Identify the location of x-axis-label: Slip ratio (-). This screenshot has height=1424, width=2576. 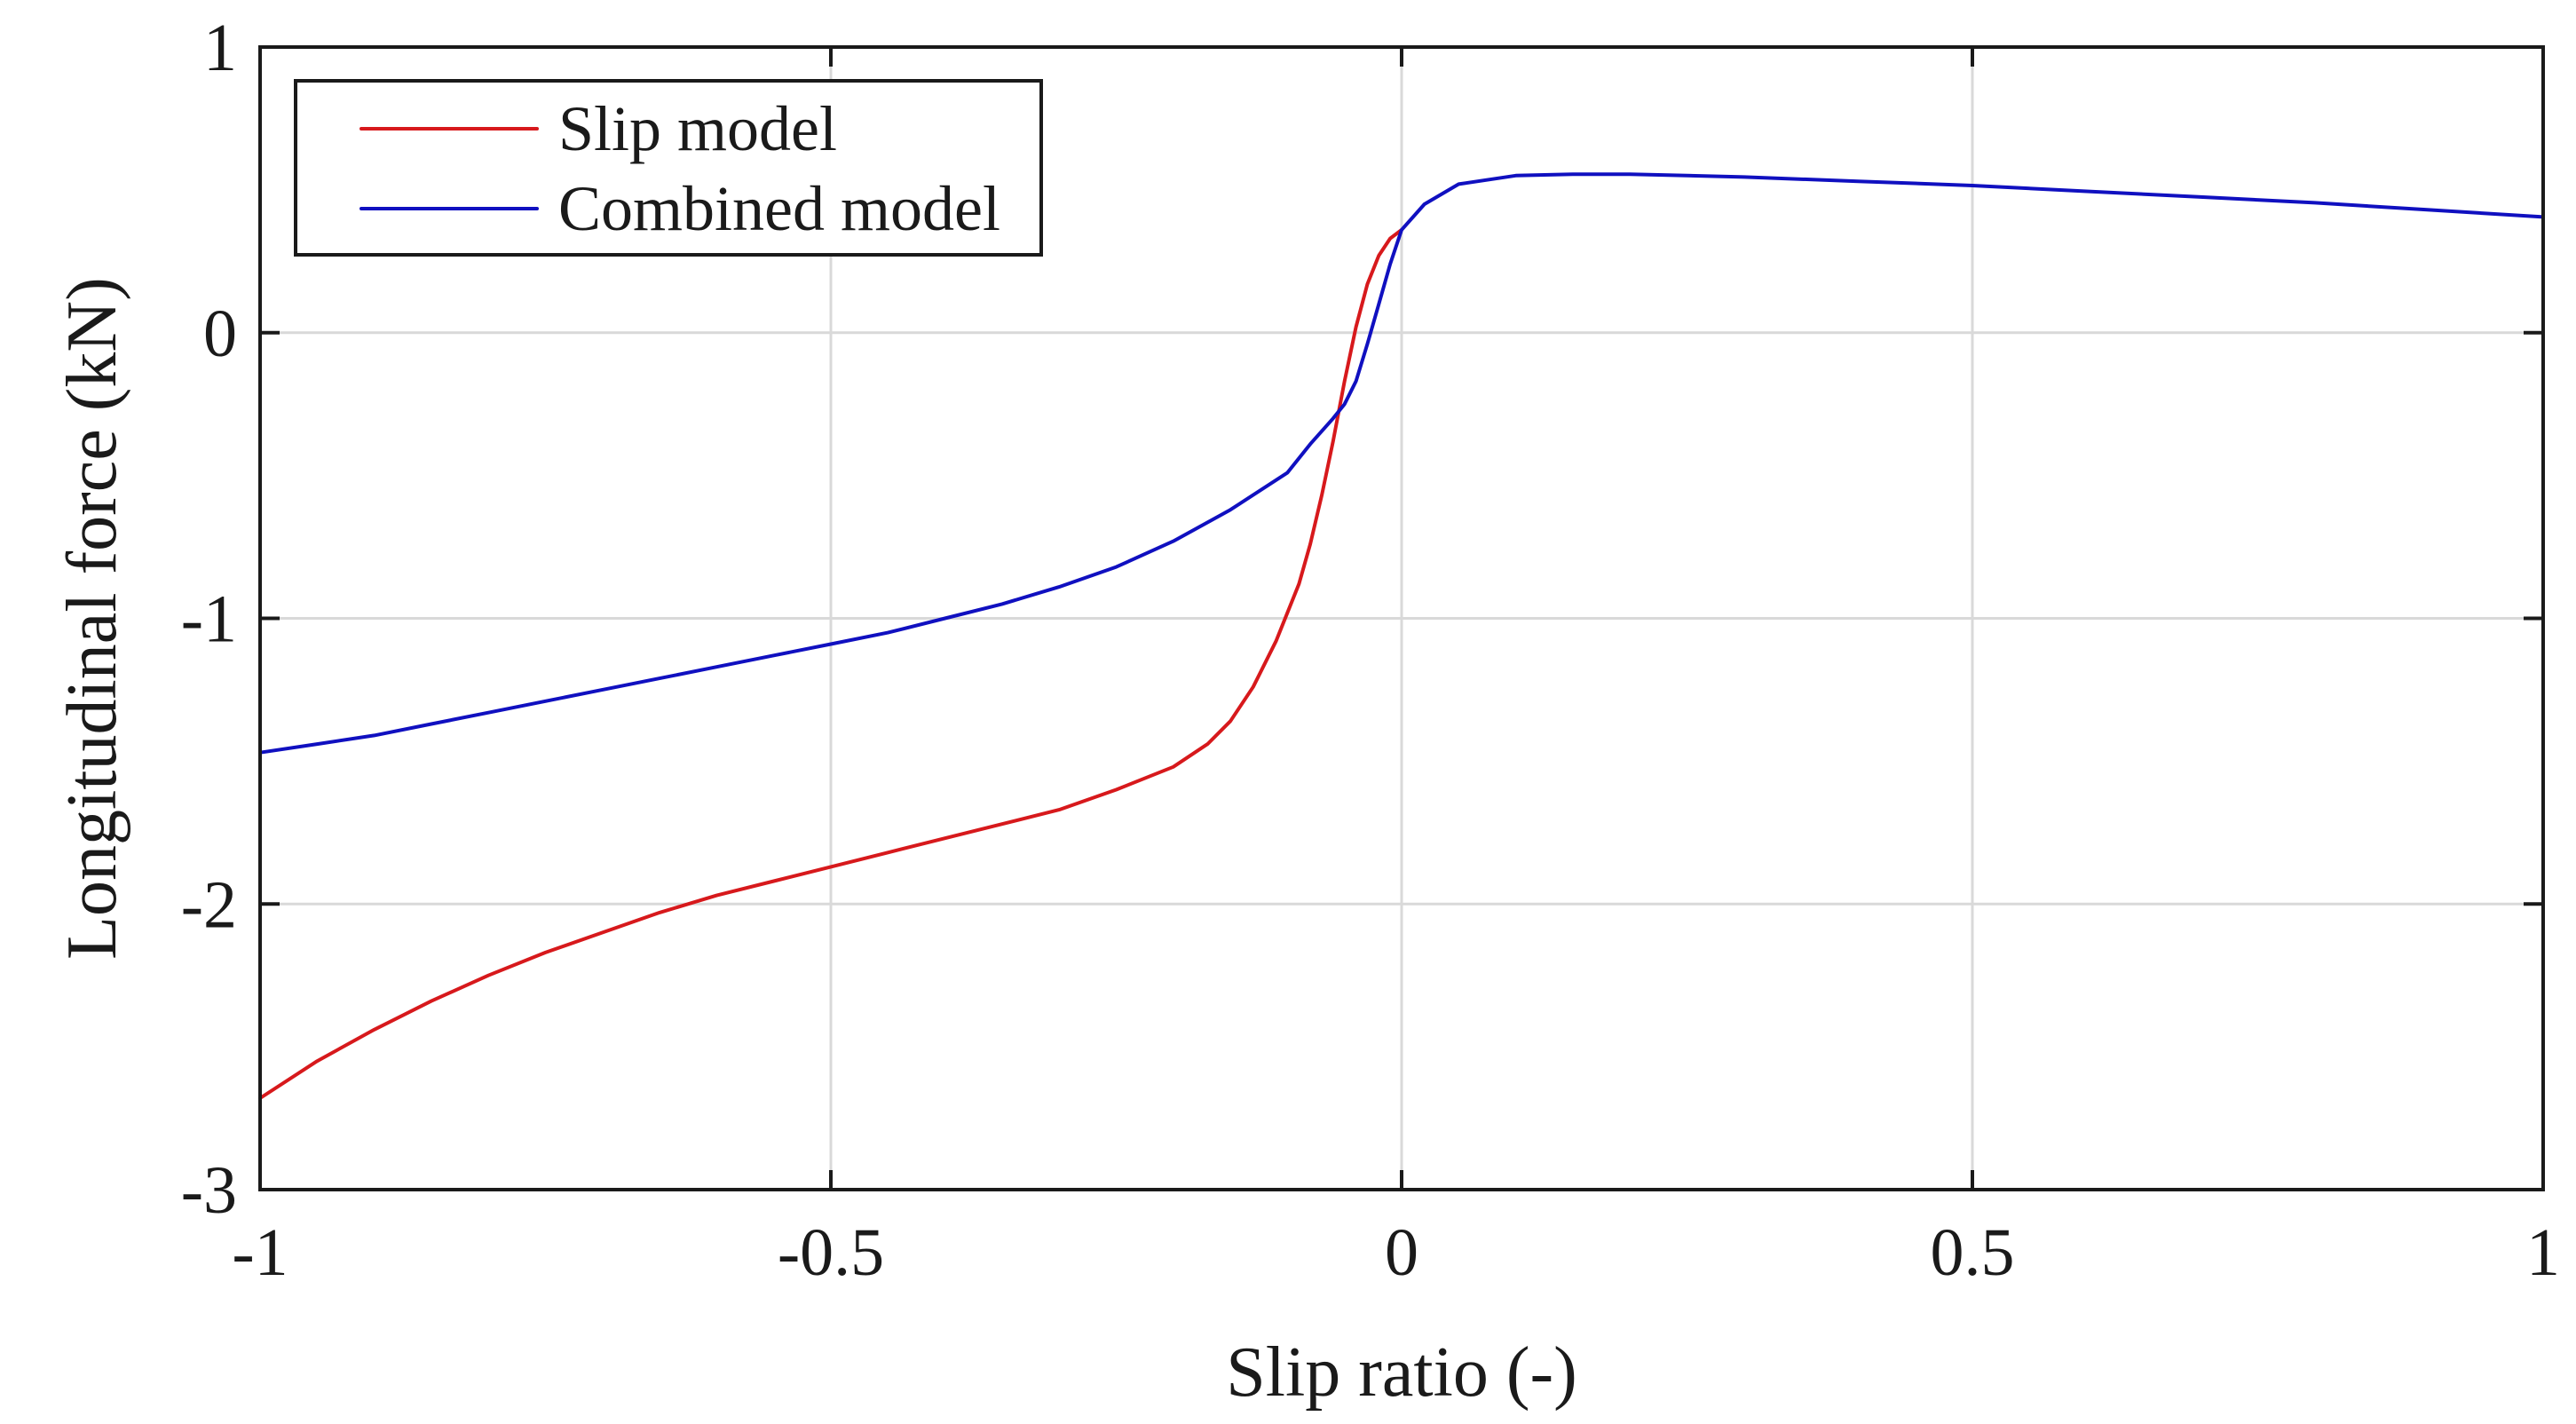
(1401, 1372).